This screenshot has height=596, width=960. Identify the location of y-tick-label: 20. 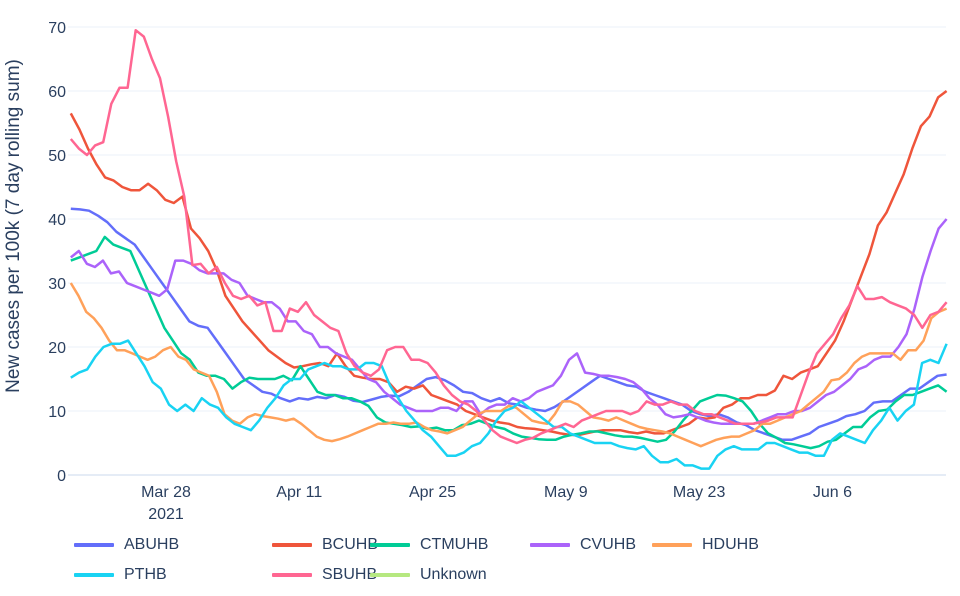
(57, 348).